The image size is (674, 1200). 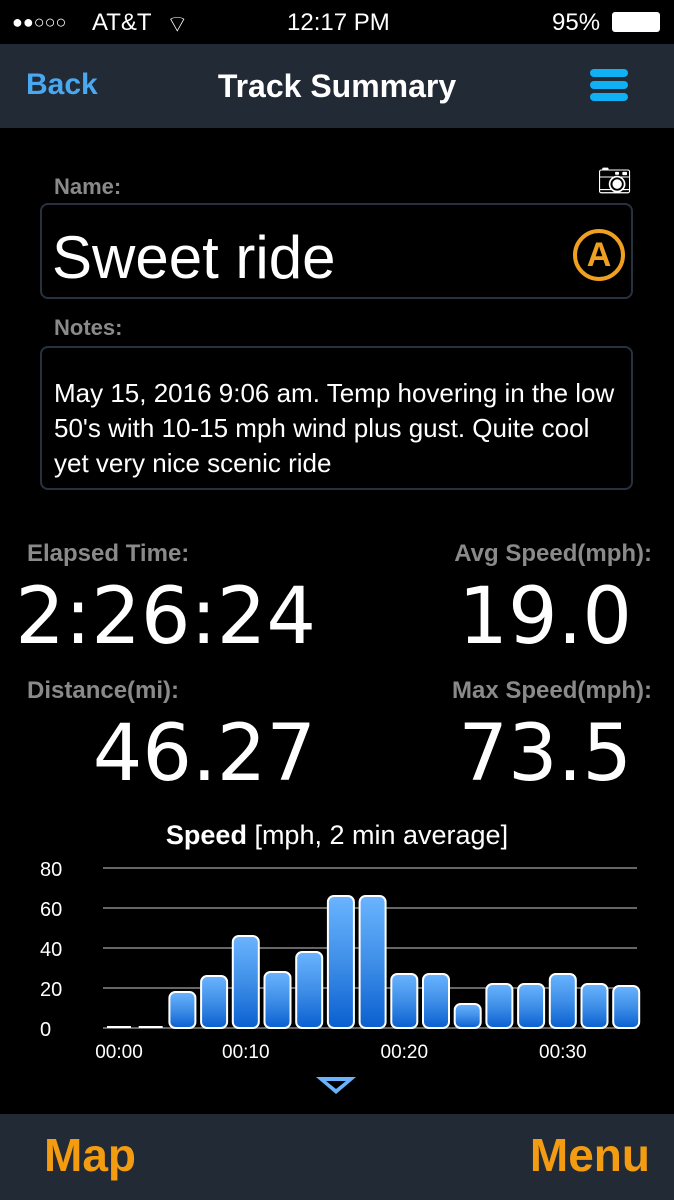 I want to click on auto-icon: A, so click(x=599, y=255).